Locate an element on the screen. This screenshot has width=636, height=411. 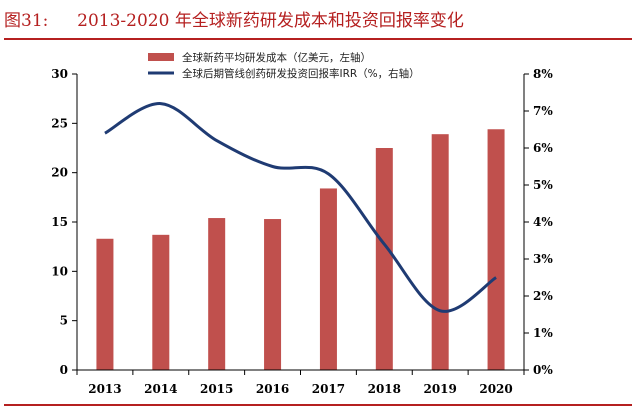
y-right-tick-label: 1% is located at coordinates (543, 333).